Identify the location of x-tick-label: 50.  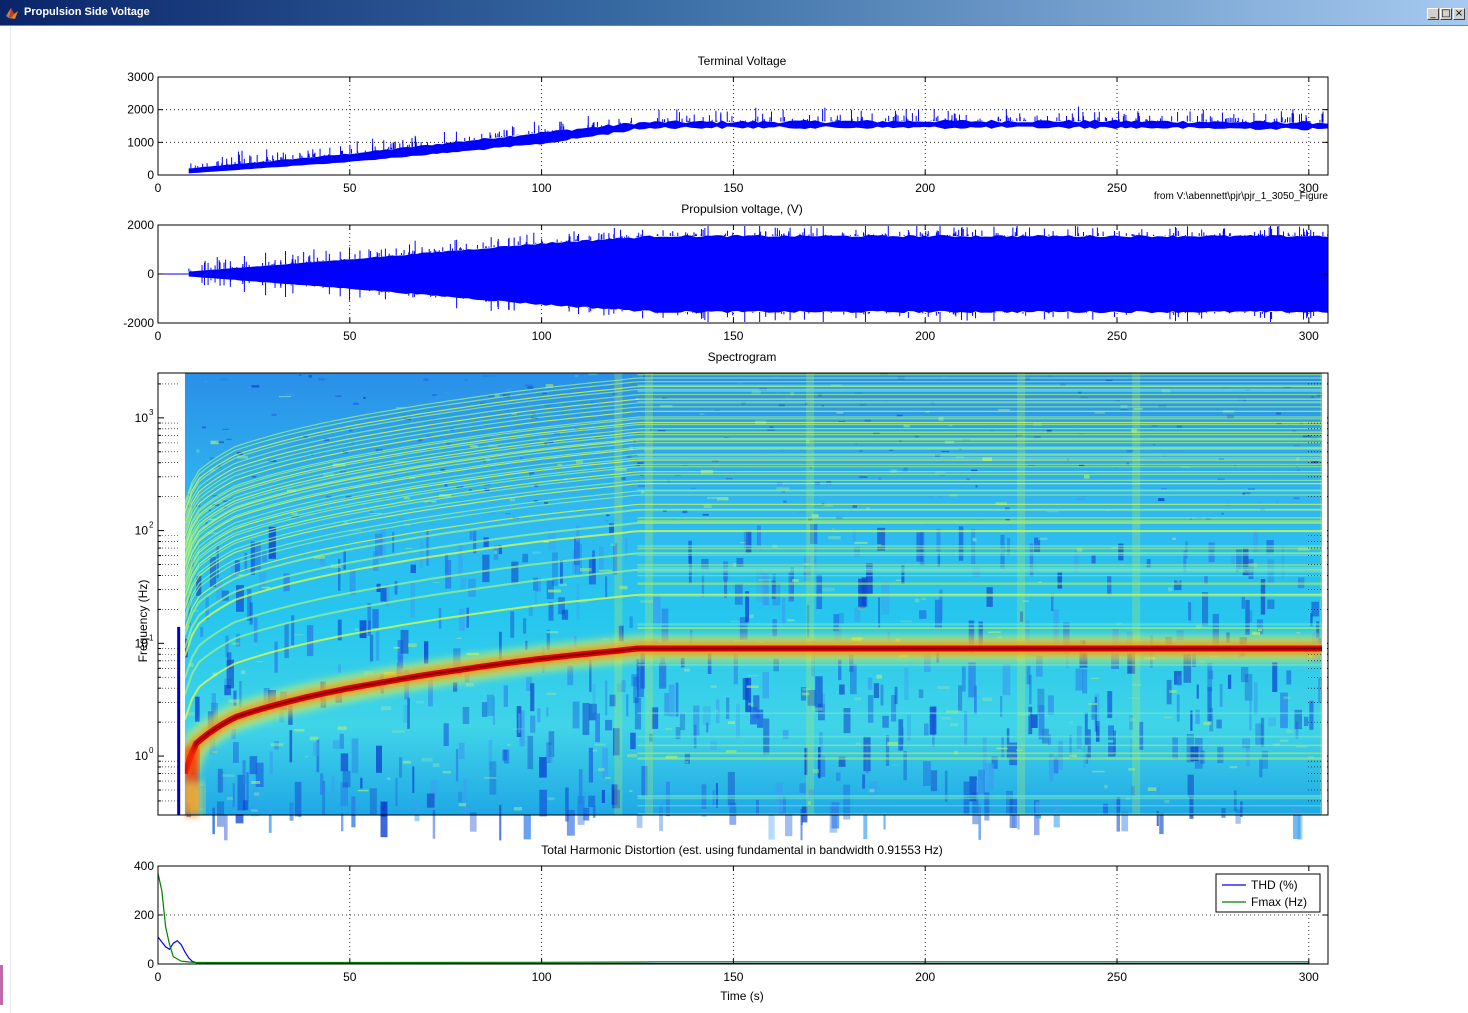
(350, 977).